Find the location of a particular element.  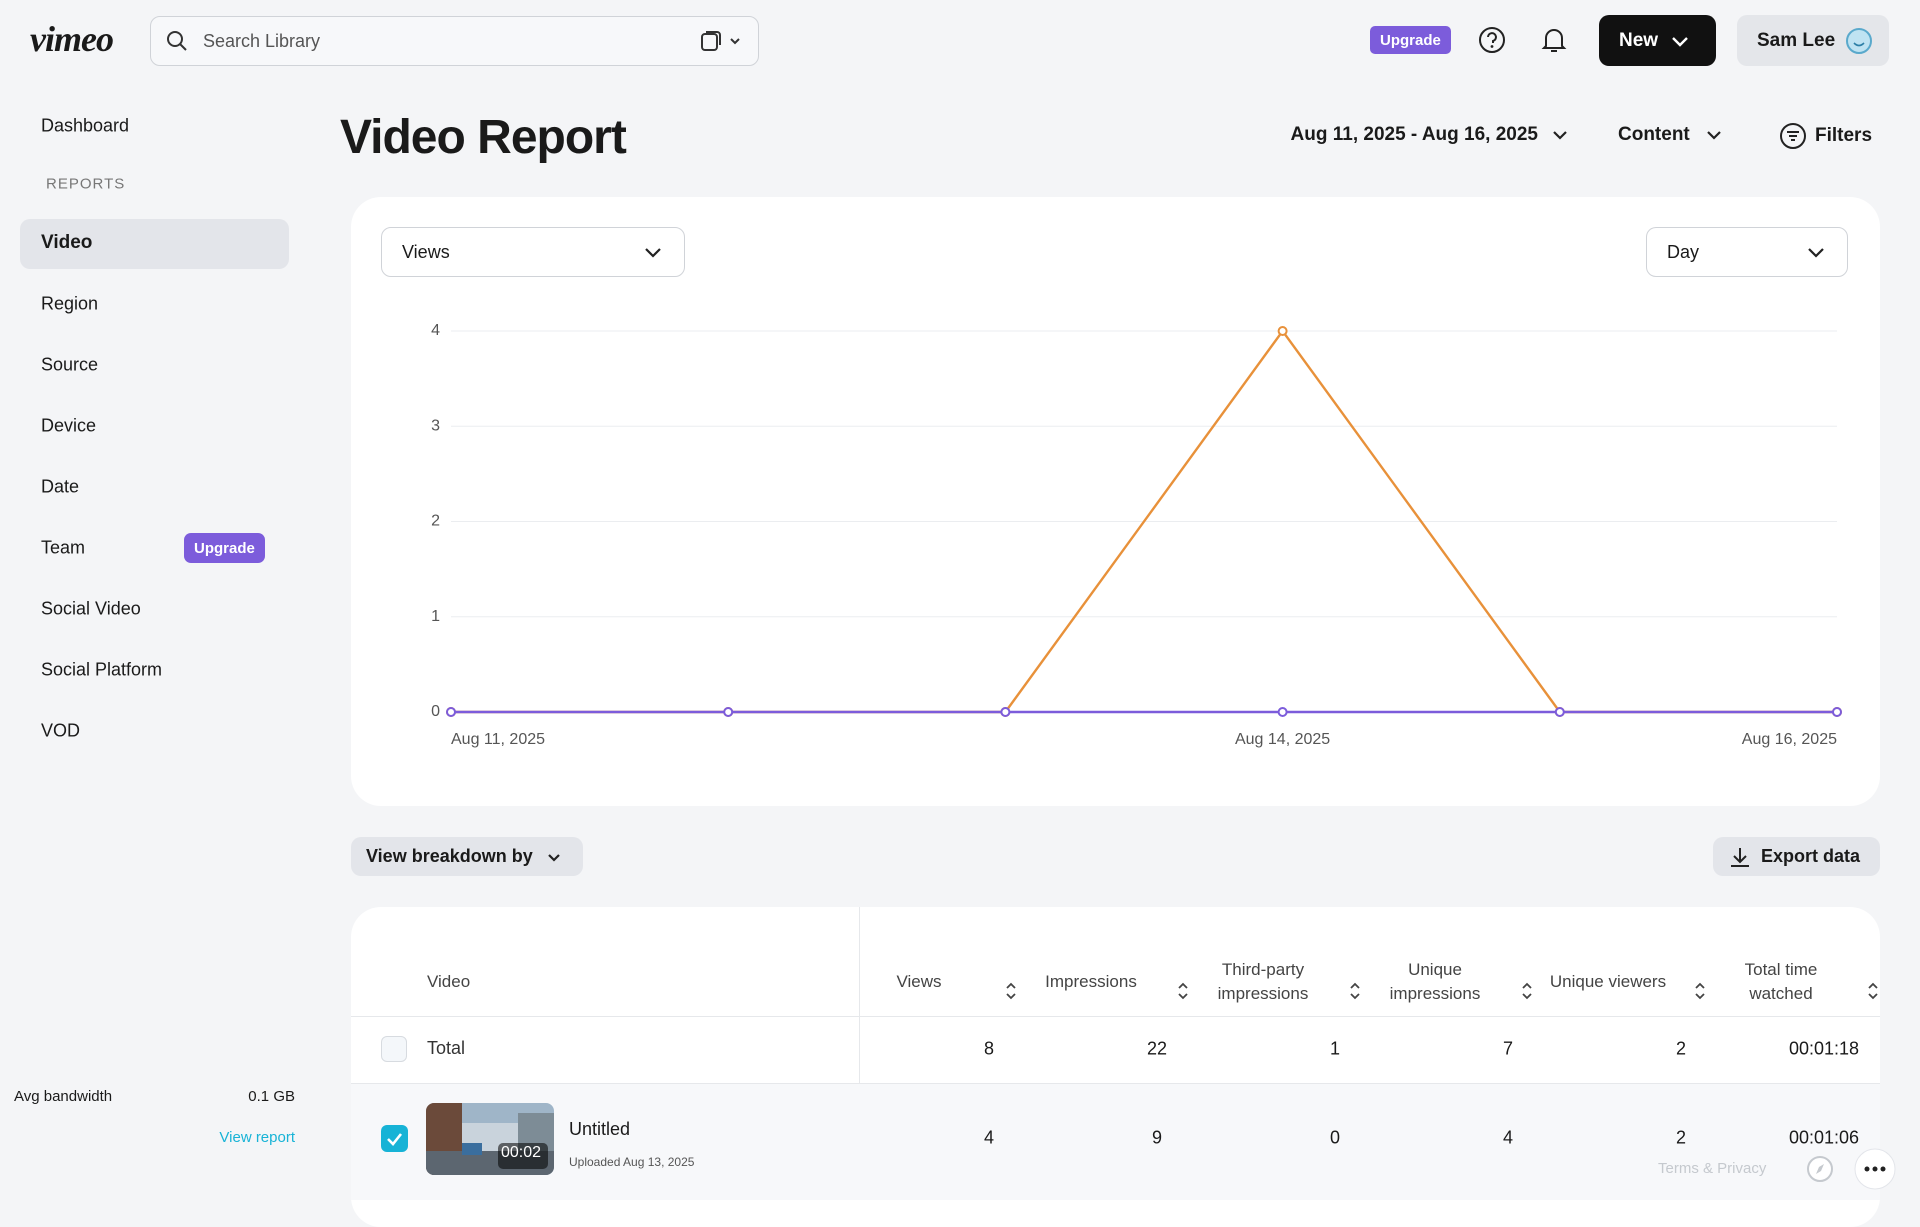

column-header: Video is located at coordinates (449, 981).